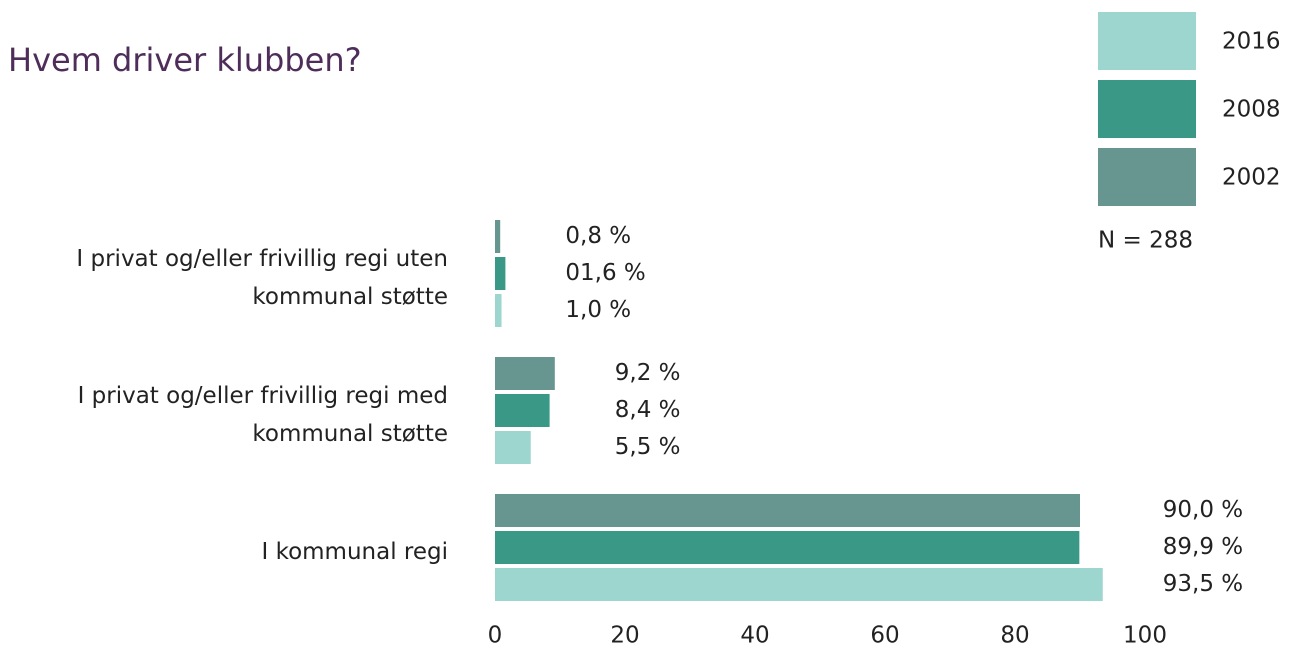 This screenshot has height=650, width=1293. Describe the element at coordinates (1203, 584) in the screenshot. I see `value-label: 93,5 %` at that location.